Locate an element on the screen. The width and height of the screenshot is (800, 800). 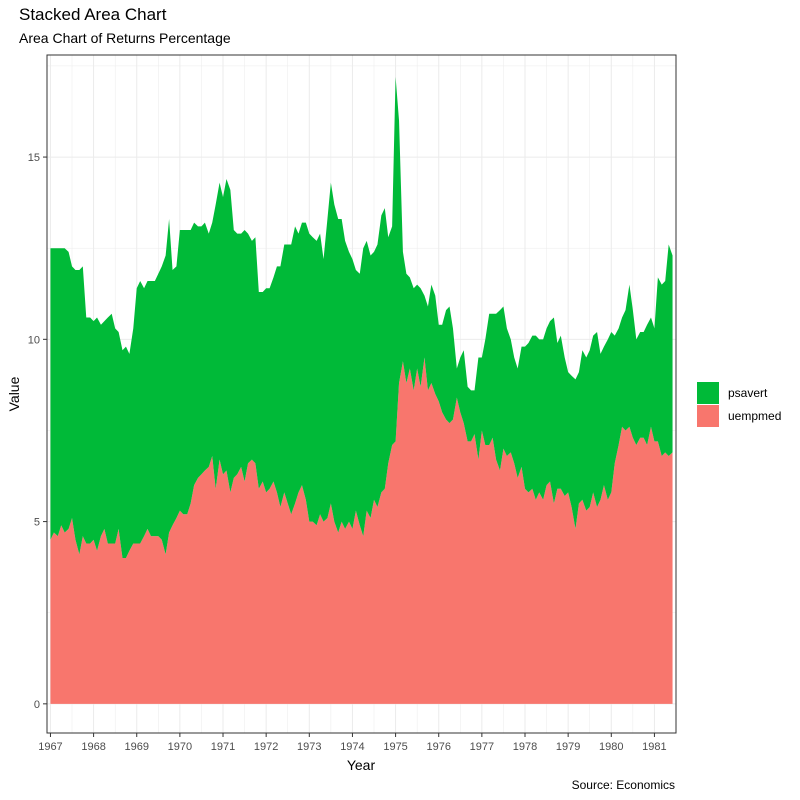
x-tick-label: 1972 is located at coordinates (266, 747).